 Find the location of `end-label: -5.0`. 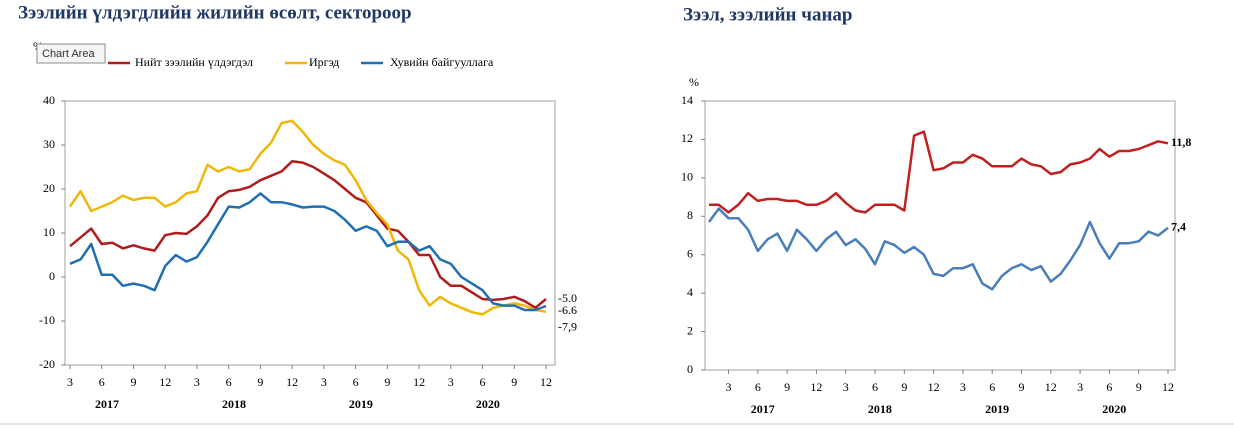

end-label: -5.0 is located at coordinates (567, 298).